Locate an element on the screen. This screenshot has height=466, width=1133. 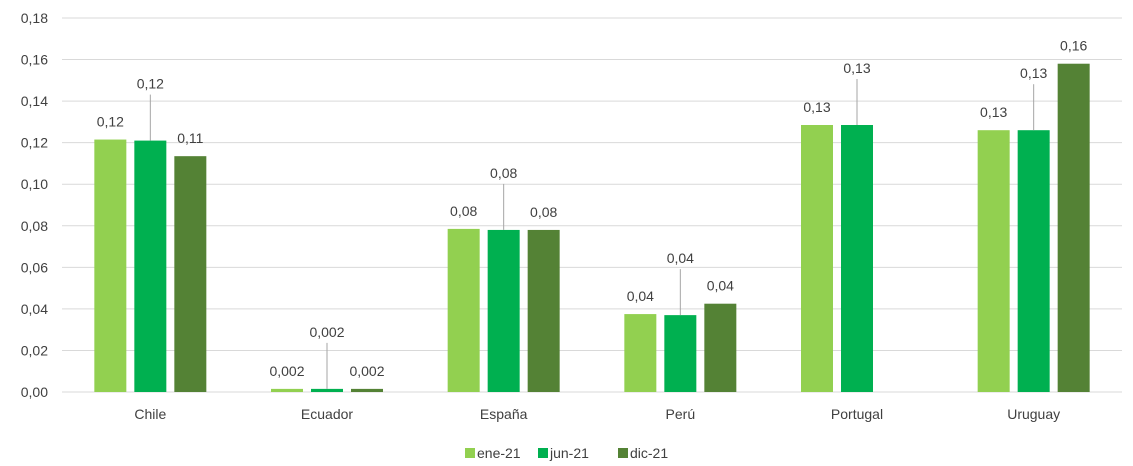
y-tick-label: 0,10 is located at coordinates (34, 184).